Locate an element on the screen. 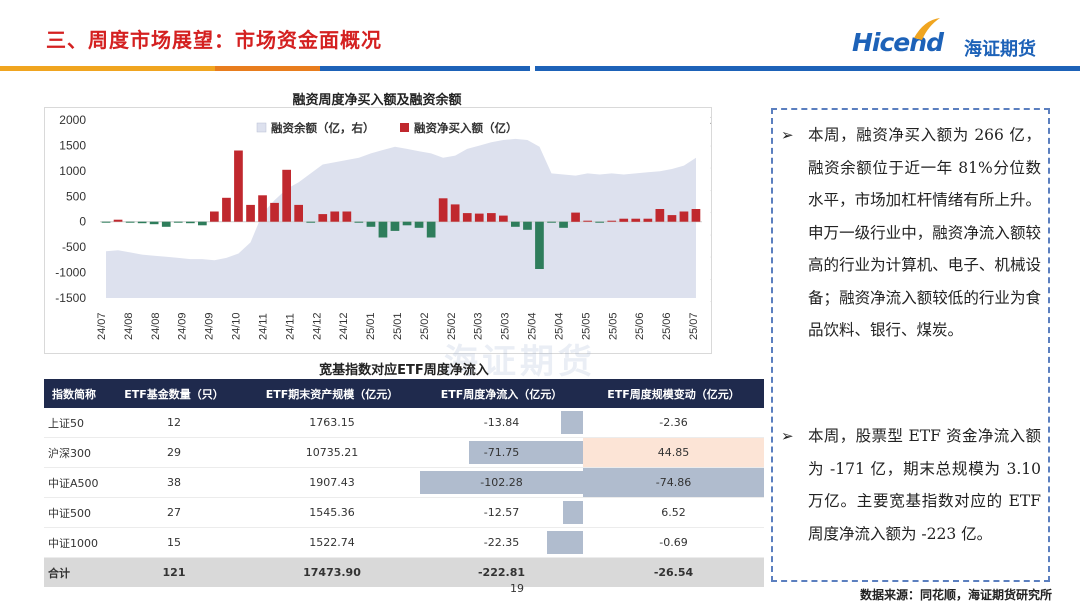 This screenshot has width=1080, height=607. size-change: -0.69 is located at coordinates (673, 542).